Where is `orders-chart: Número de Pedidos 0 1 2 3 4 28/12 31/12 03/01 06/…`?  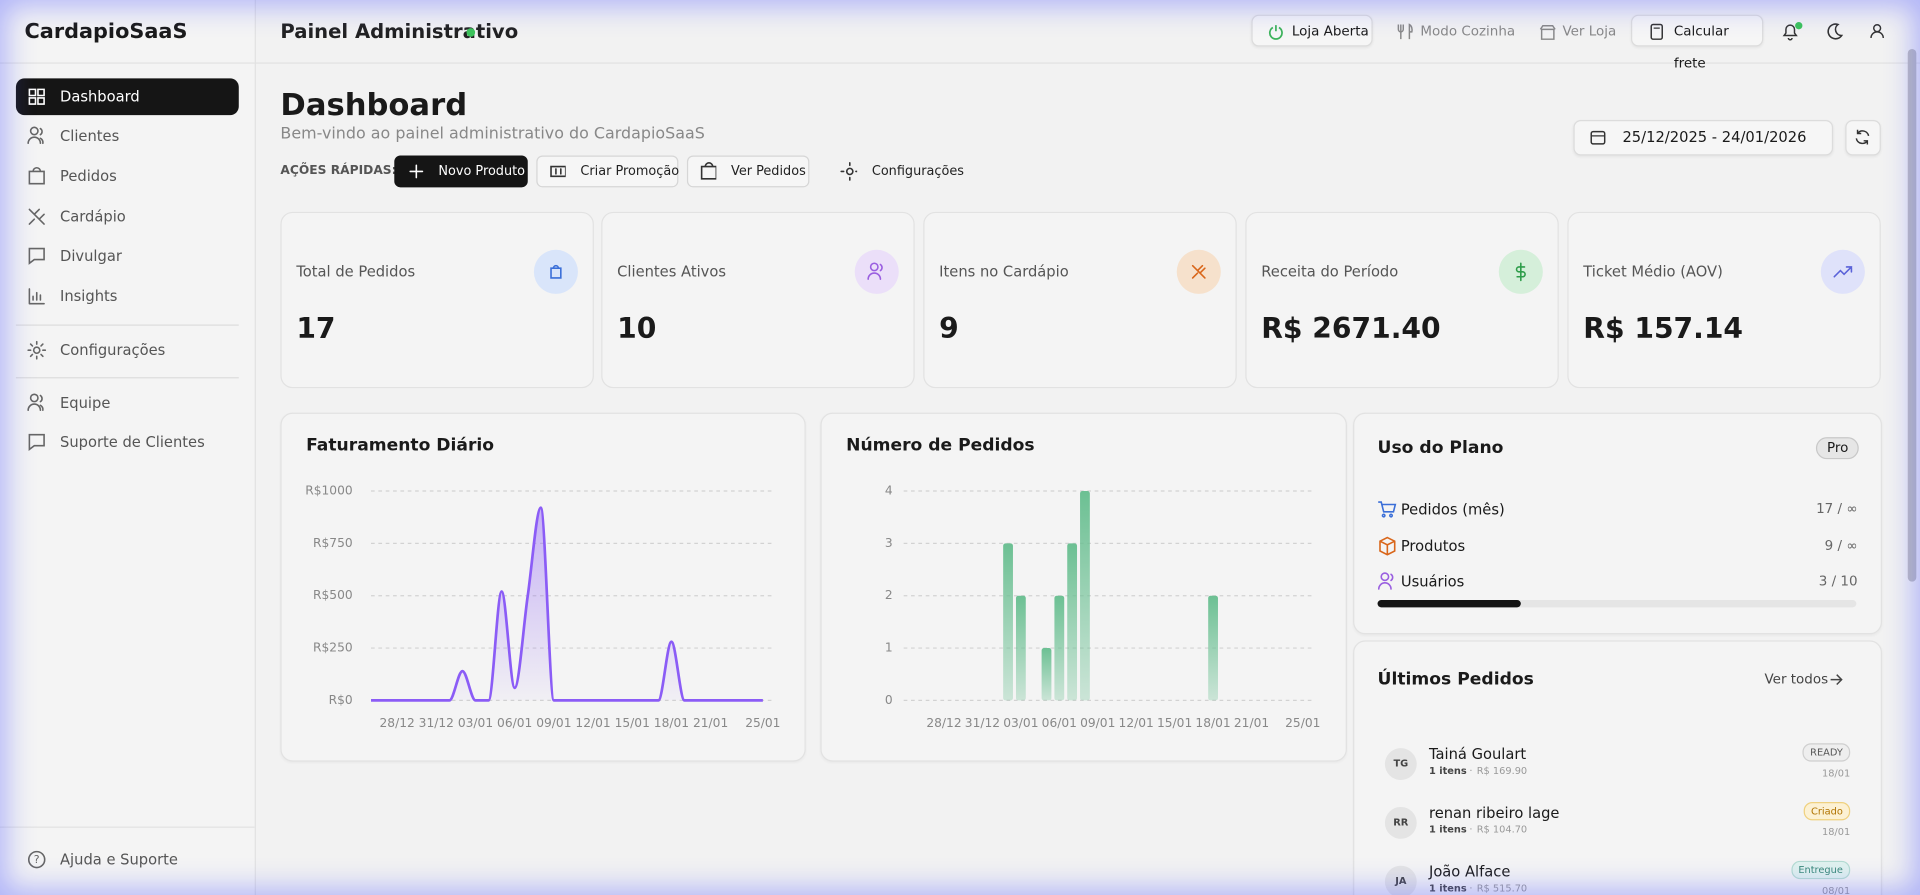
orders-chart: Número de Pedidos 0 1 2 3 4 28/12 31/12 03/01 06/… is located at coordinates (1083, 583).